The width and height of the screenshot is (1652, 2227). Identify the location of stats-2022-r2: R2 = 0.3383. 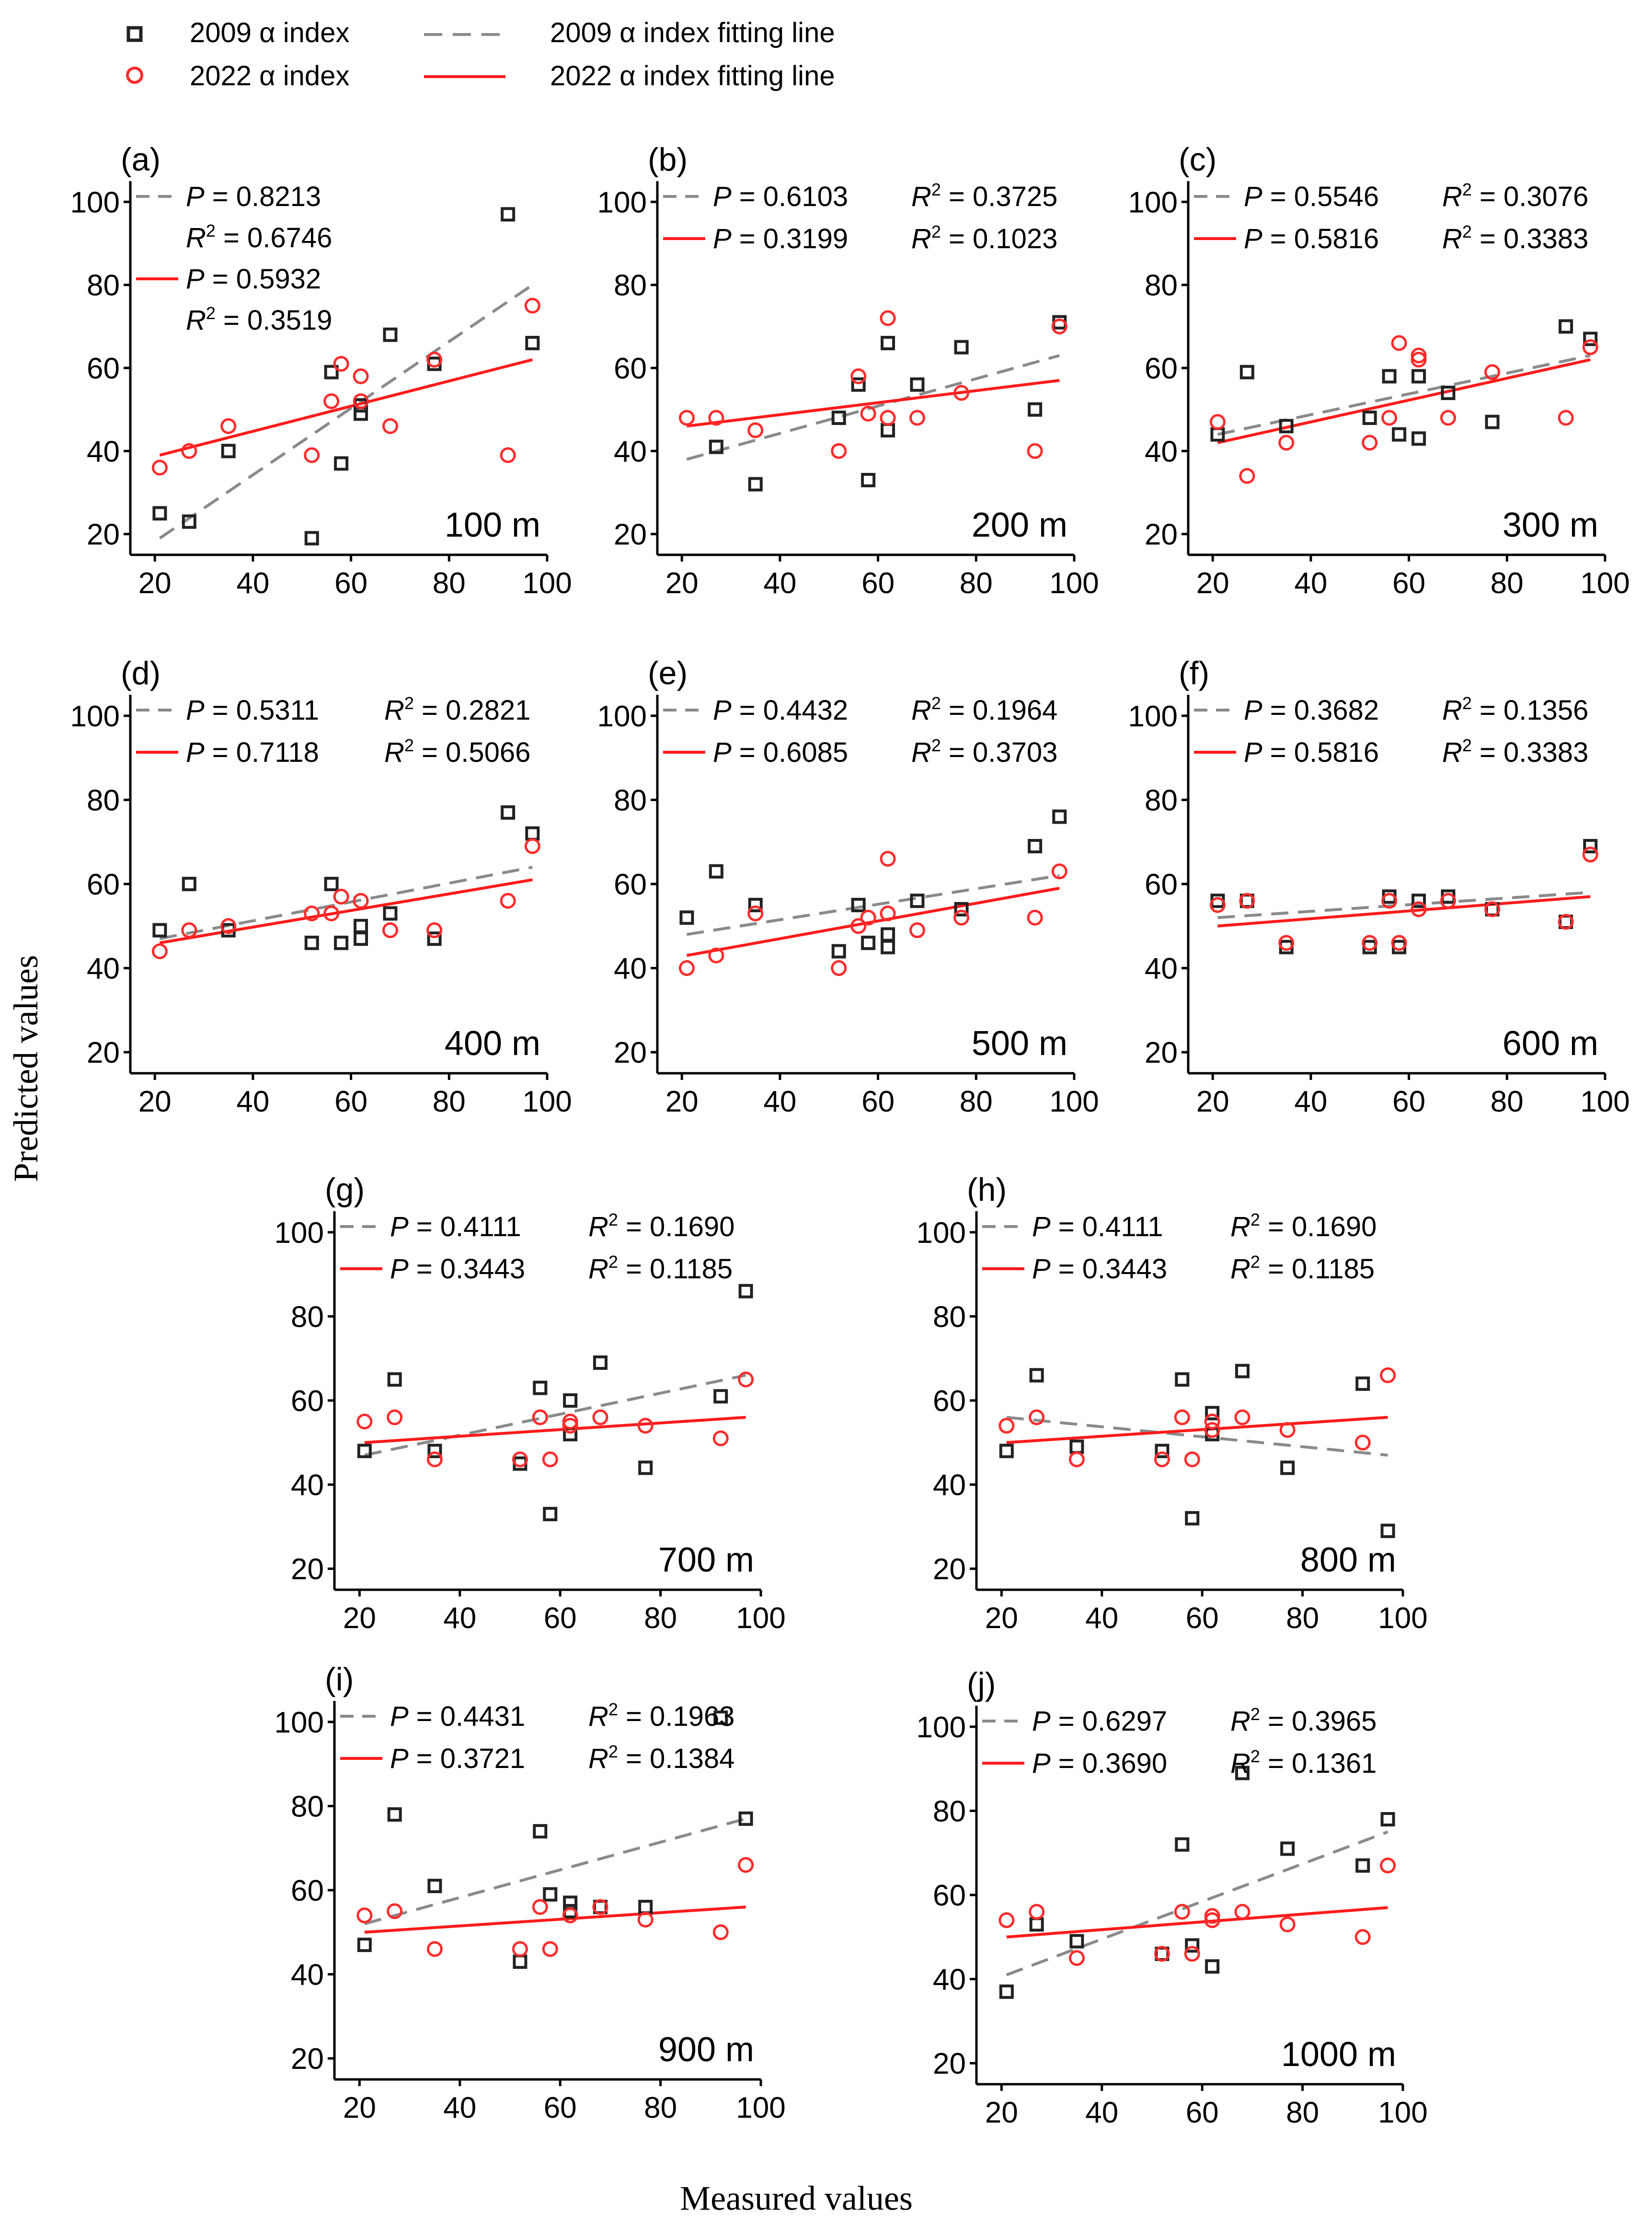
(1515, 238).